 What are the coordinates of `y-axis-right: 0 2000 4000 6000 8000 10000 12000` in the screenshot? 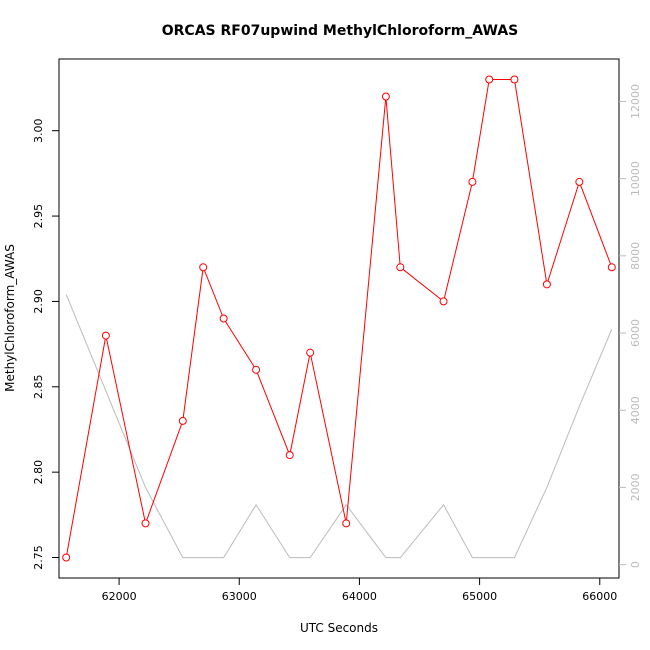 It's located at (630, 326).